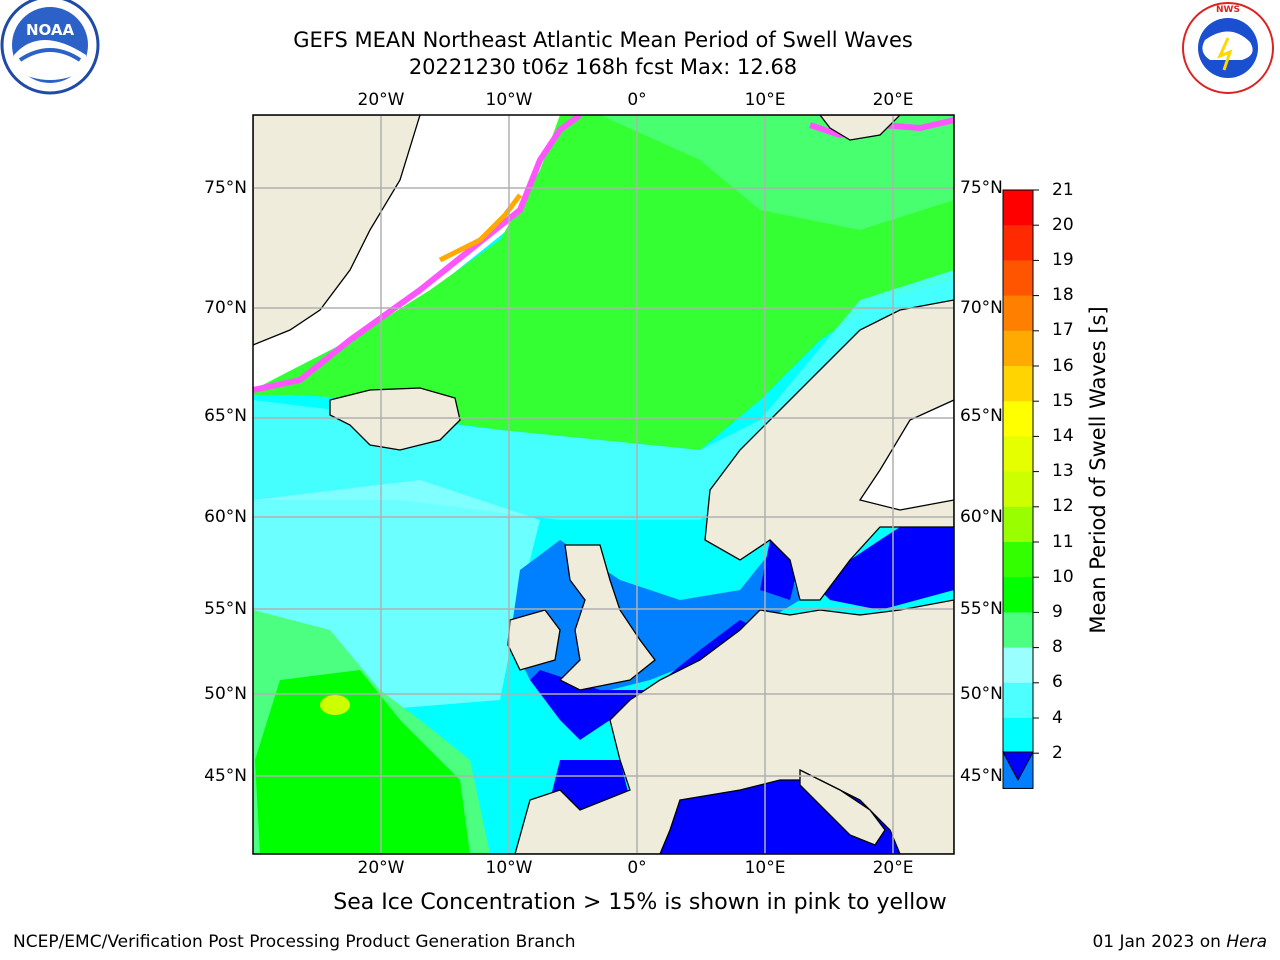 This screenshot has height=960, width=1280. What do you see at coordinates (225, 694) in the screenshot?
I see `lat-label-left: 50°N` at bounding box center [225, 694].